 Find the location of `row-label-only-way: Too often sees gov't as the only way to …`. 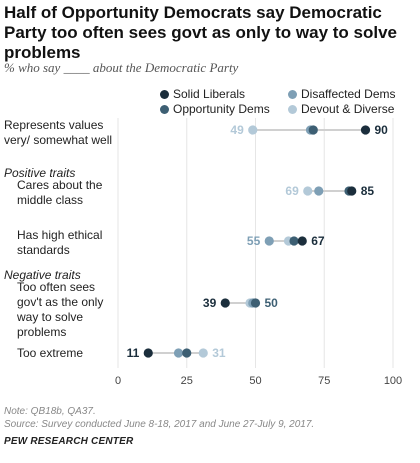

row-label-only-way: Too often sees gov't as the only way to … is located at coordinates (60, 309).